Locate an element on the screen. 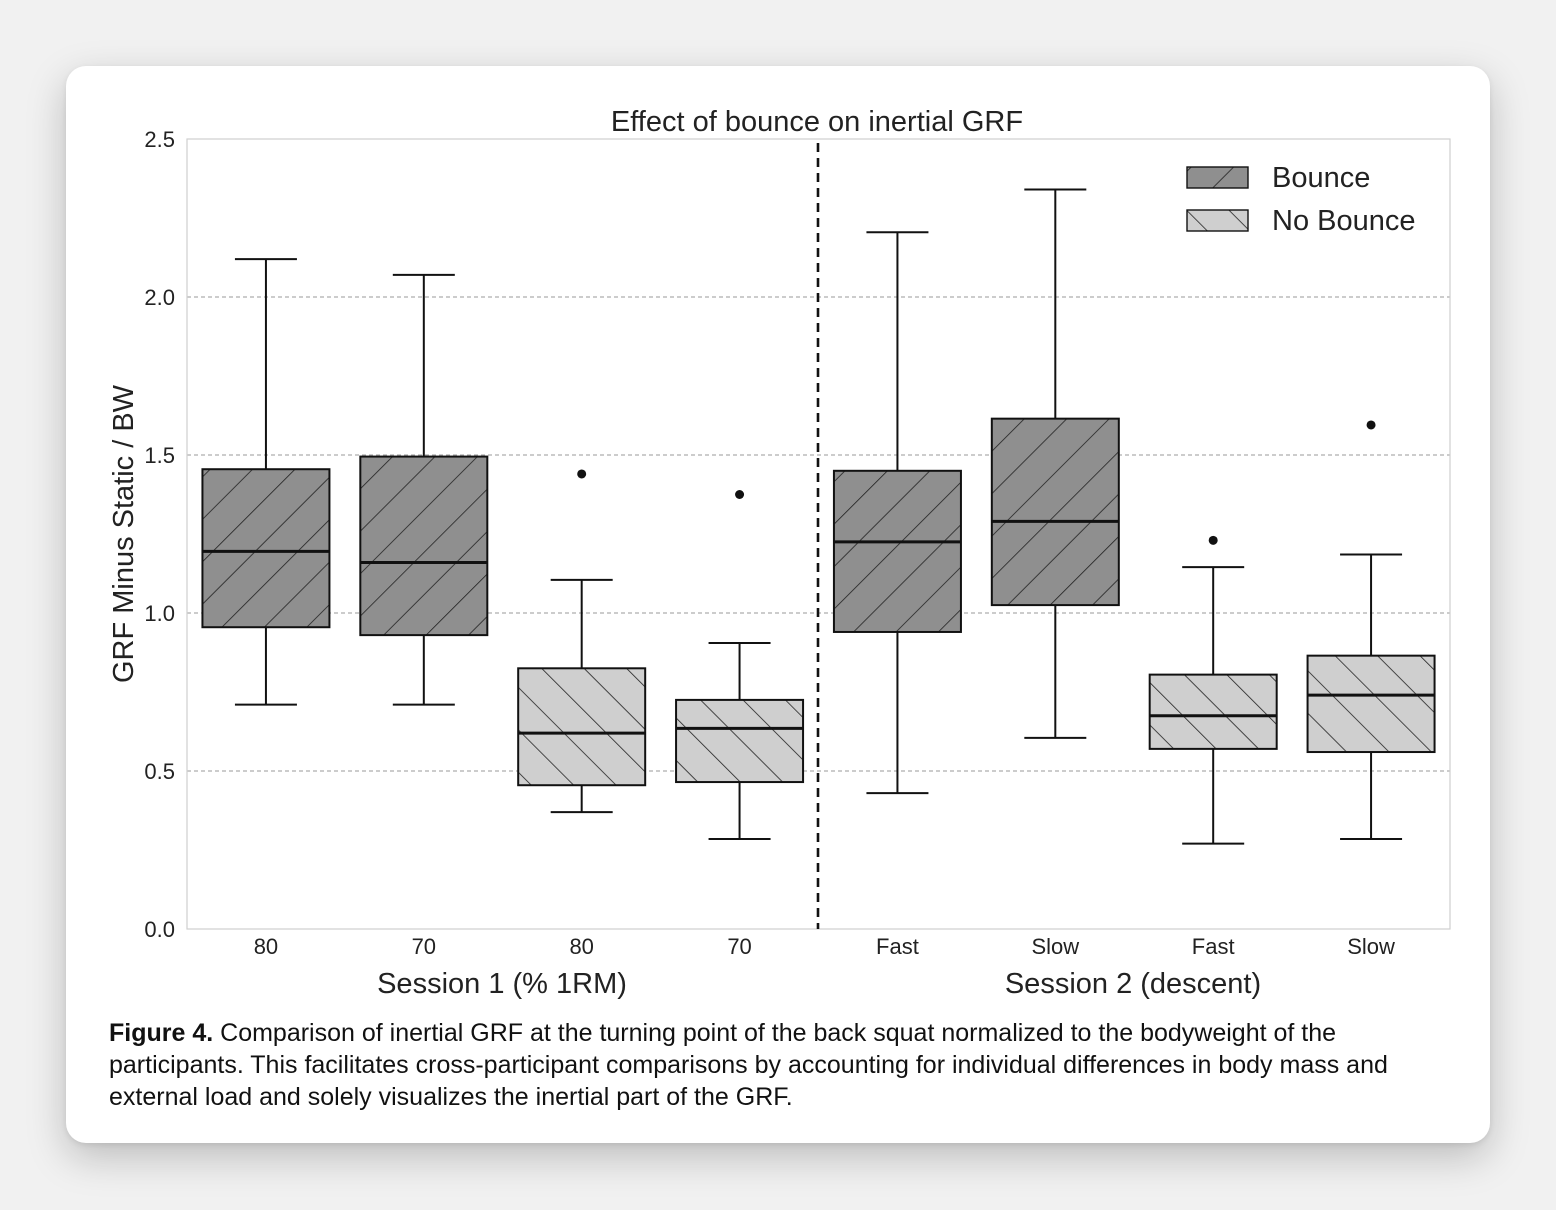 Image resolution: width=1556 pixels, height=1210 pixels. y-tick-label: 0.0 is located at coordinates (159, 929).